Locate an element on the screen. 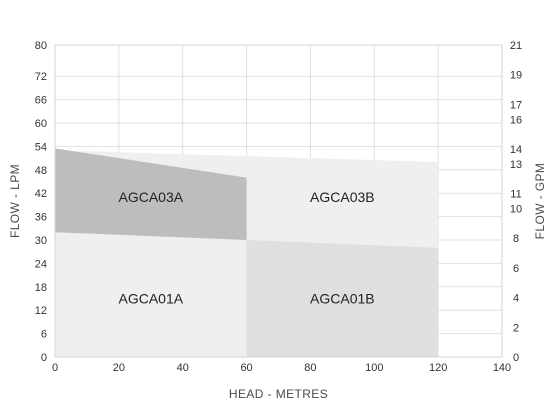 Image resolution: width=555 pixels, height=406 pixels. y2-tick-label: 4 is located at coordinates (516, 299).